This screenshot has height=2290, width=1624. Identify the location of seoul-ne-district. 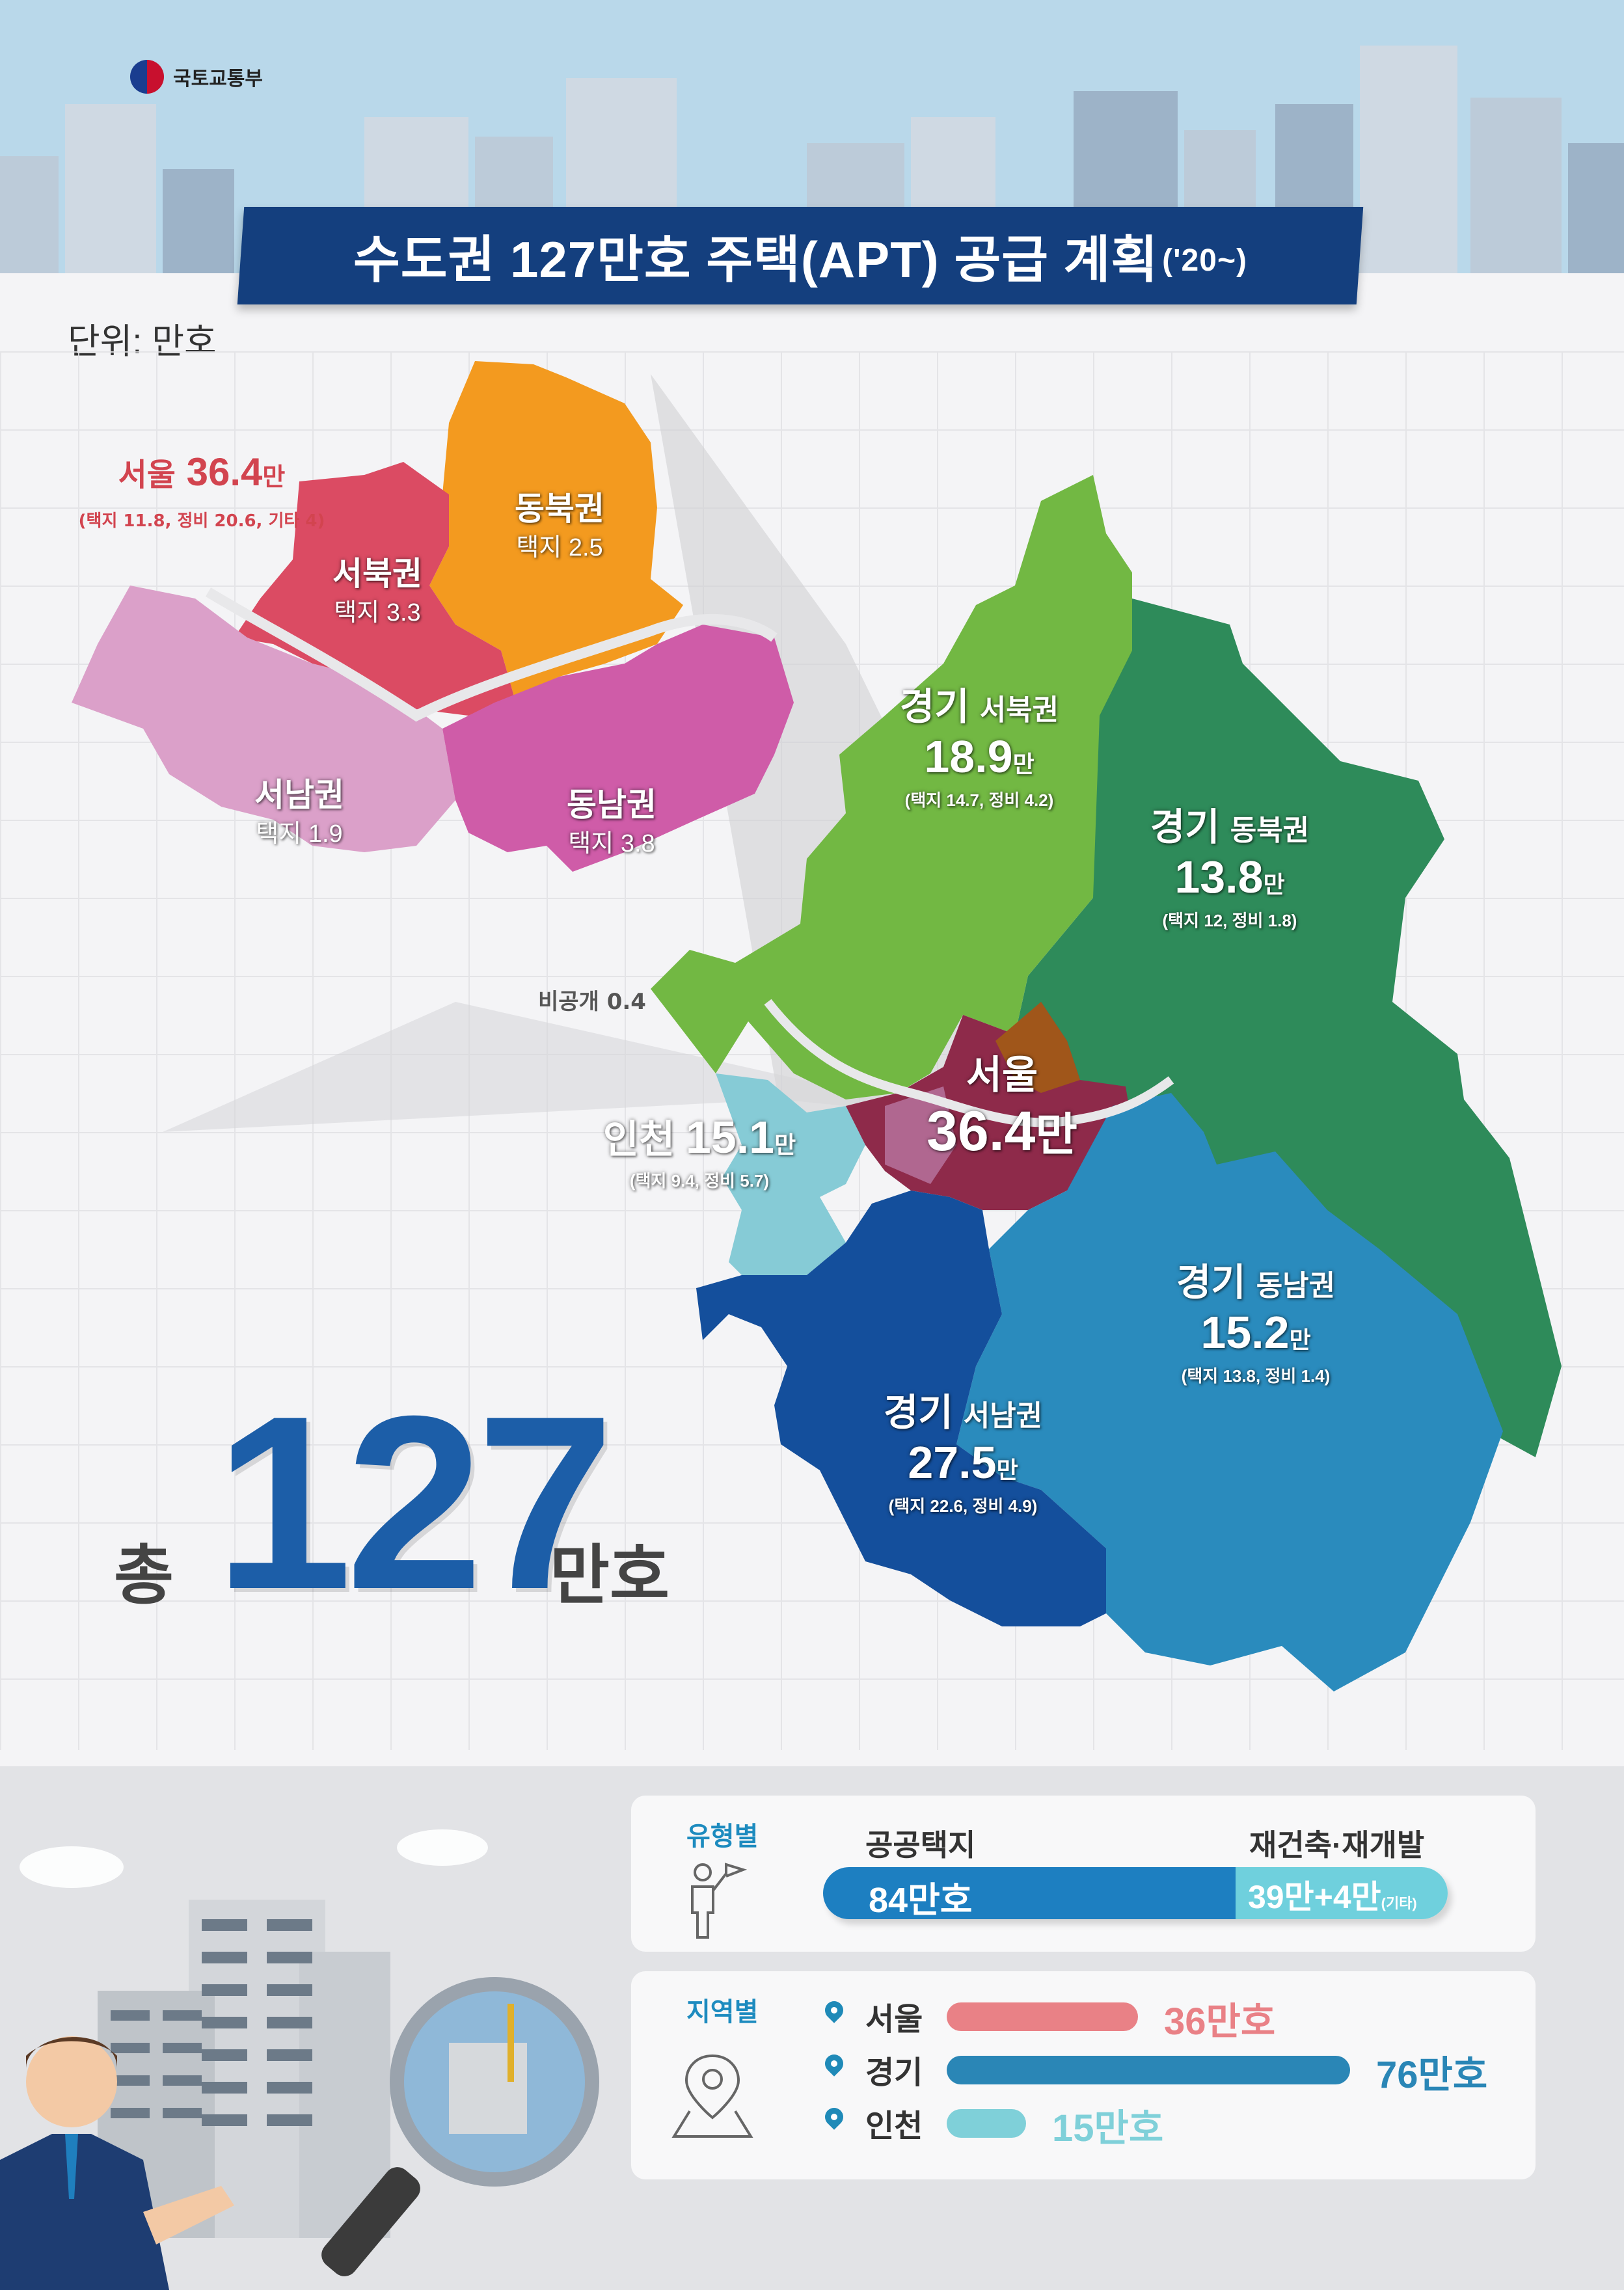
(1037, 1047).